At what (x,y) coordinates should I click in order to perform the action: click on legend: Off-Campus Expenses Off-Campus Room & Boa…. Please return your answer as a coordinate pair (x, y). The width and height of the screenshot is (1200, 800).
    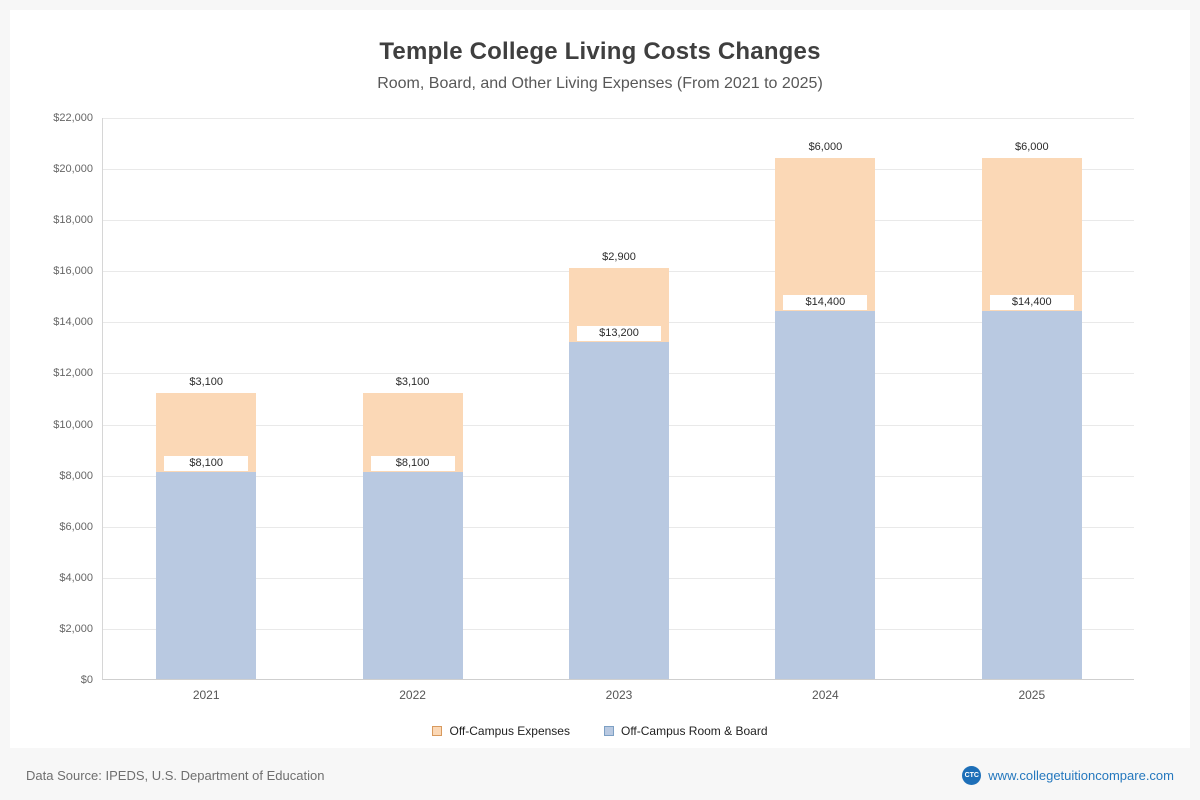
    Looking at the image, I should click on (600, 731).